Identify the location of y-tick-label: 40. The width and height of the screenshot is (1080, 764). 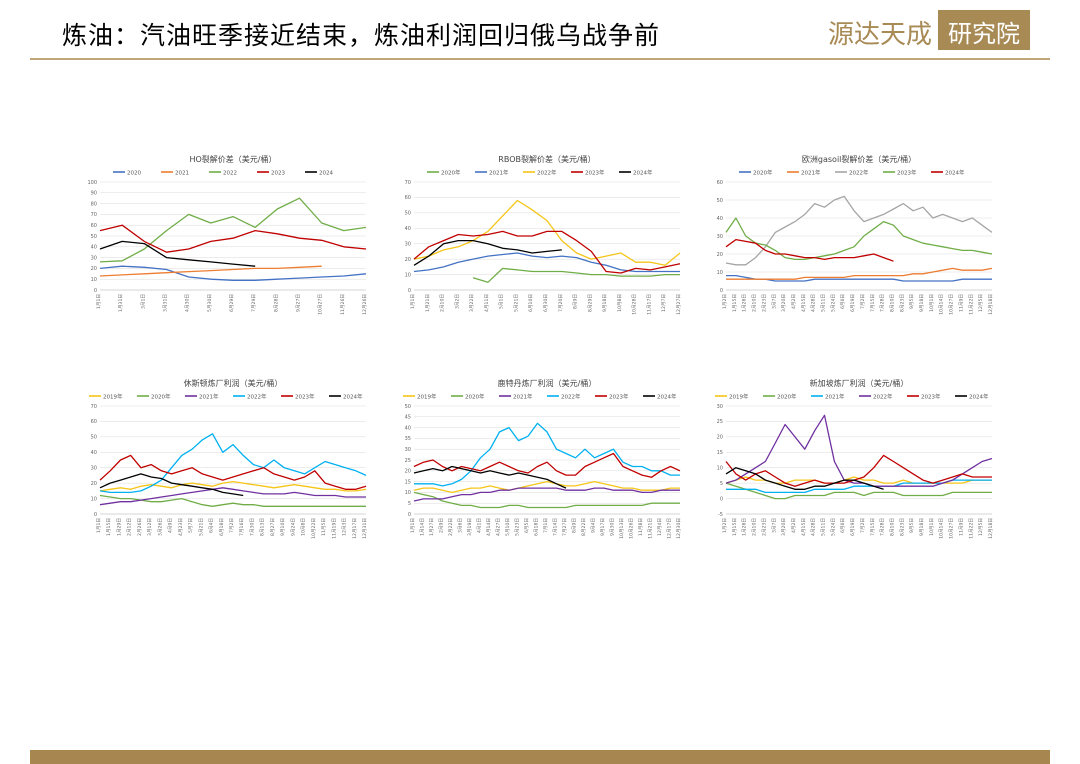
(408, 428).